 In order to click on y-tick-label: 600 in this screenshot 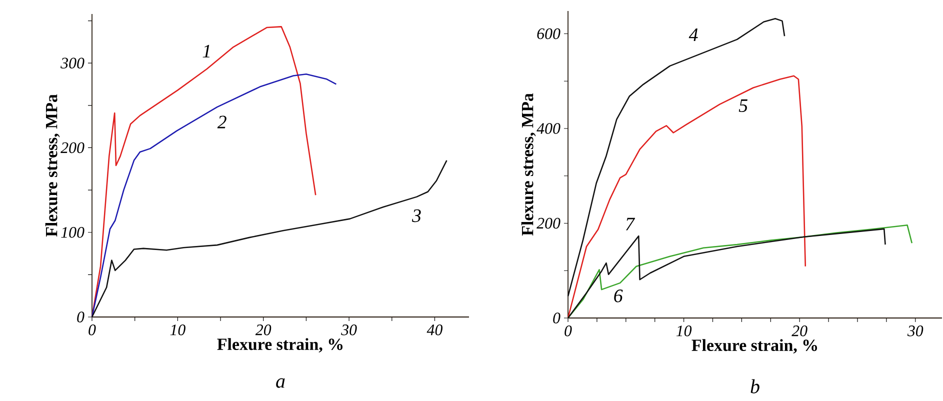, I will do `click(548, 34)`.